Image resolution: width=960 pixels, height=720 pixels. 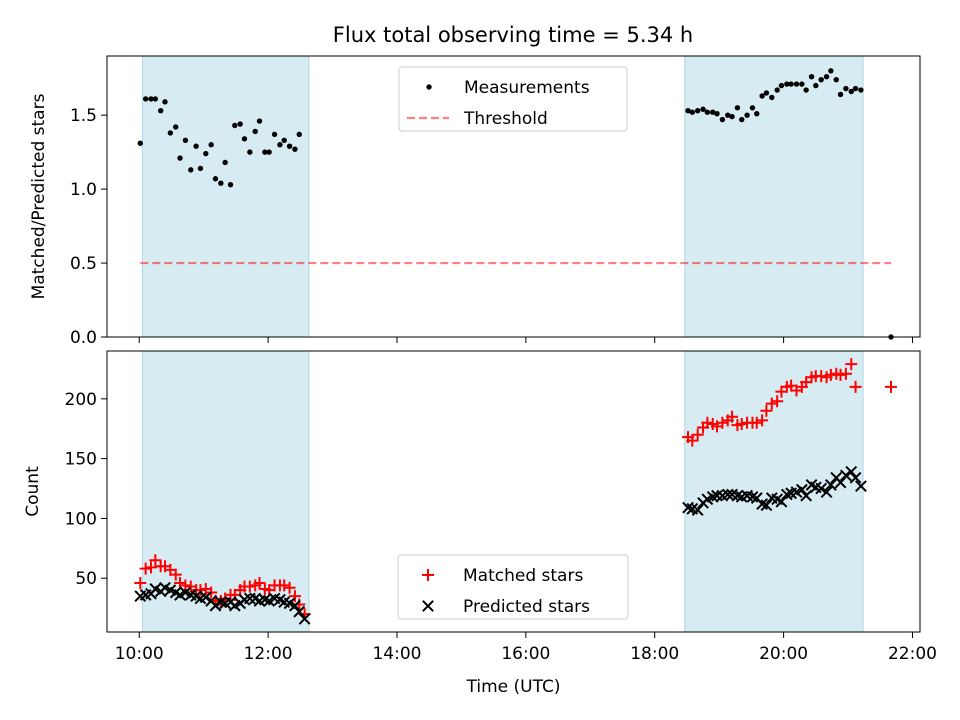 I want to click on y-tick-label: 0.5, so click(x=83, y=264).